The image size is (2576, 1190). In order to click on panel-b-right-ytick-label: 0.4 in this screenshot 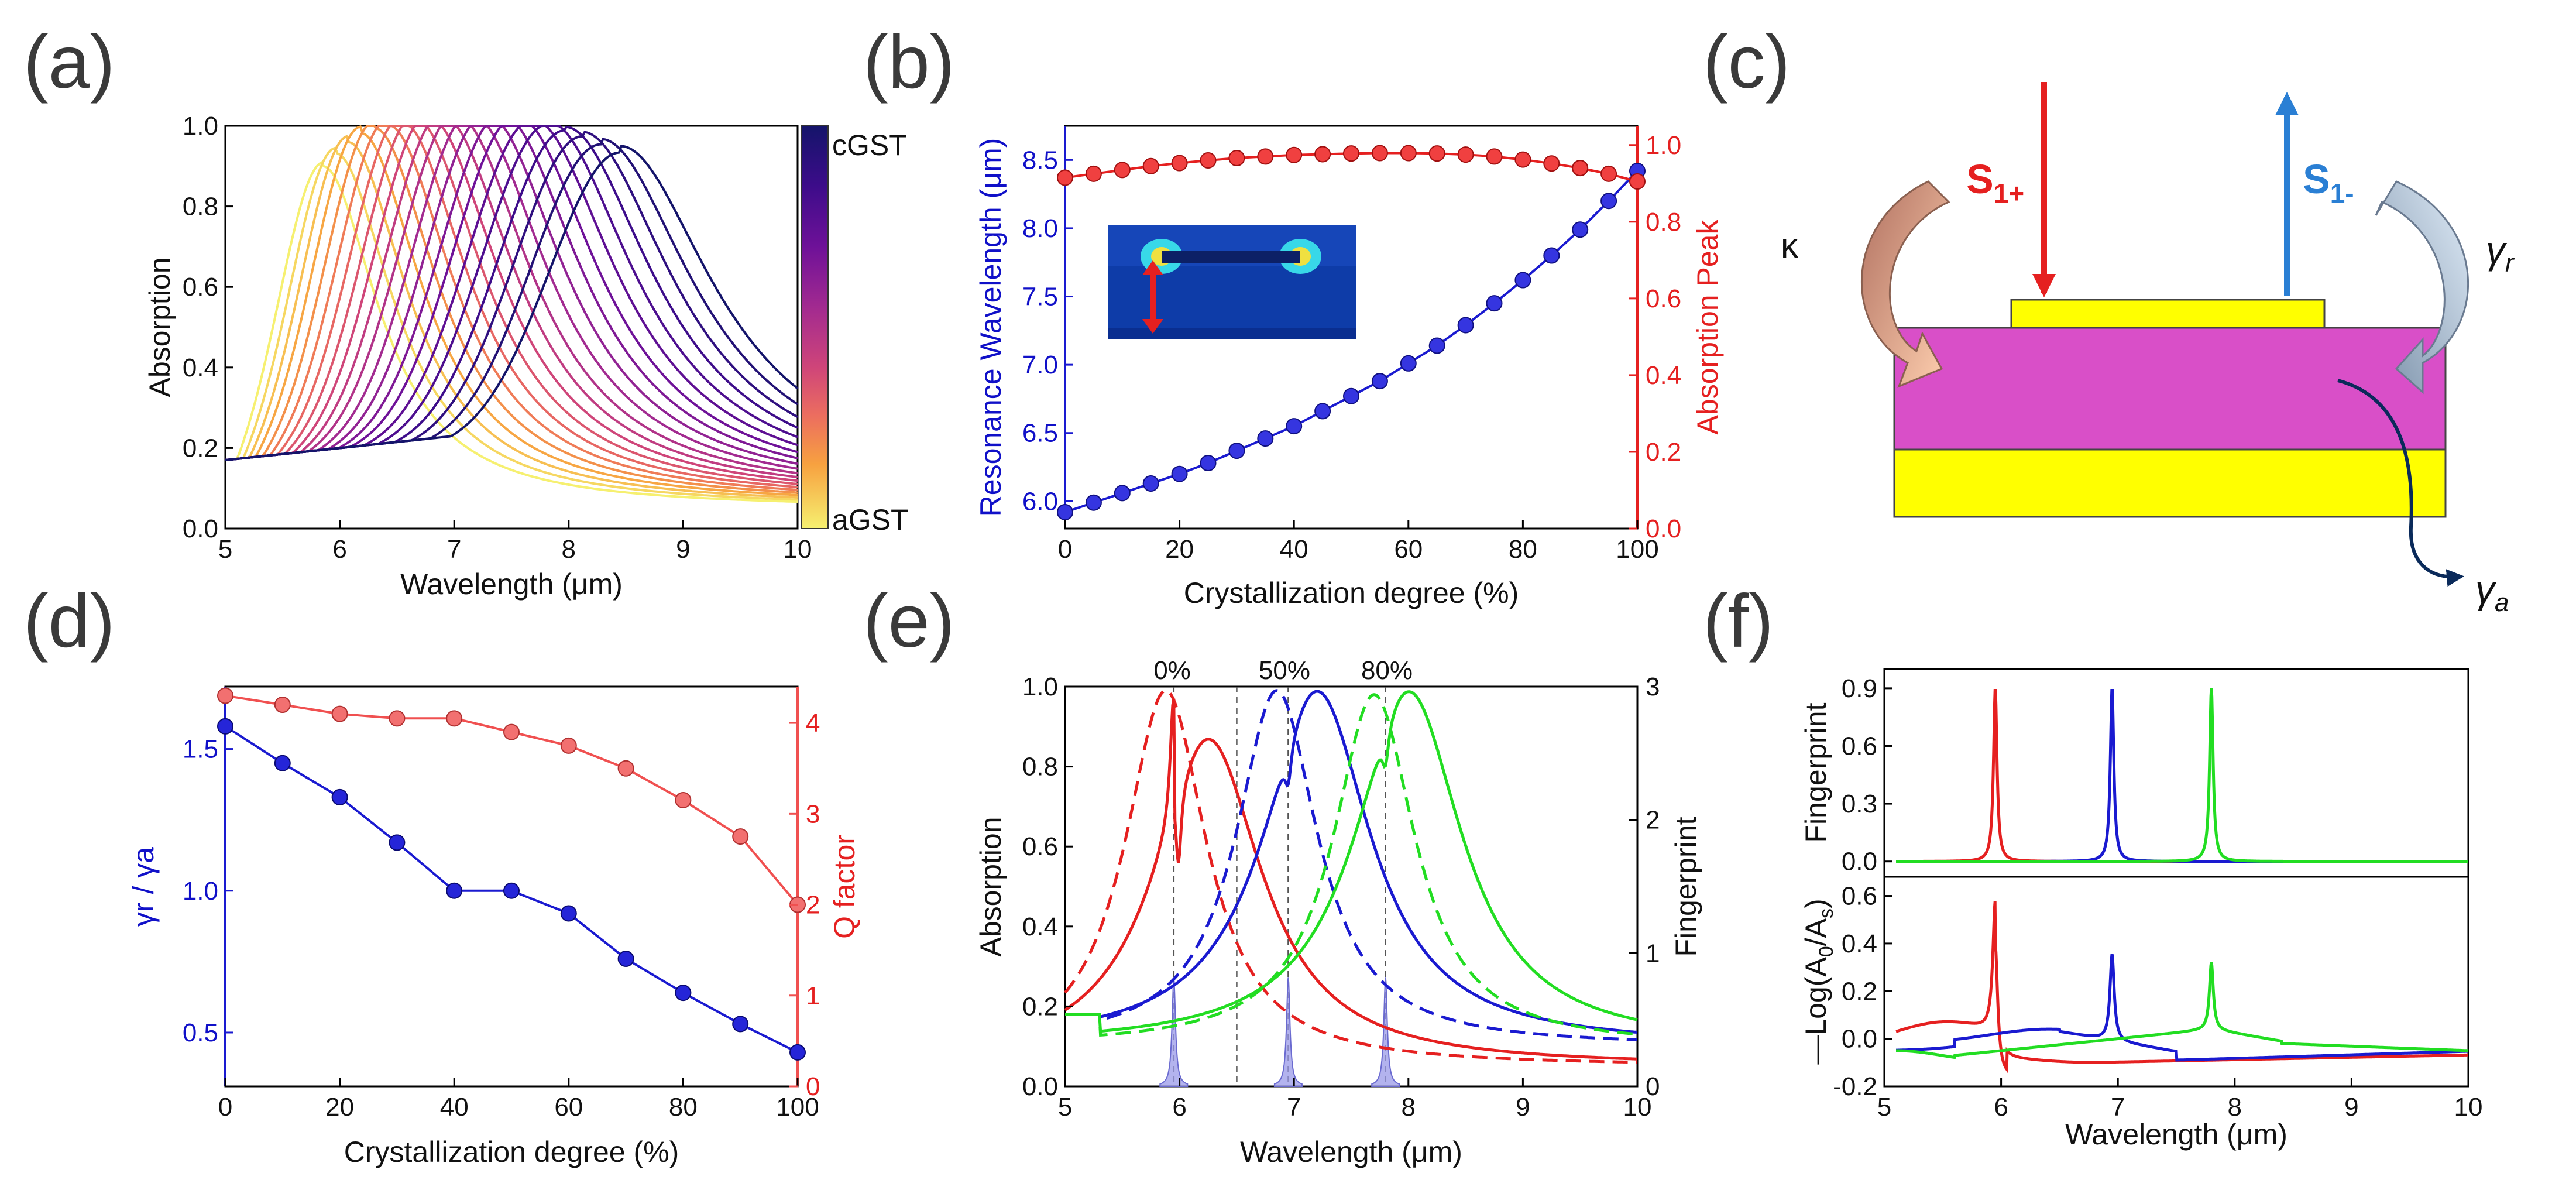, I will do `click(1663, 375)`.